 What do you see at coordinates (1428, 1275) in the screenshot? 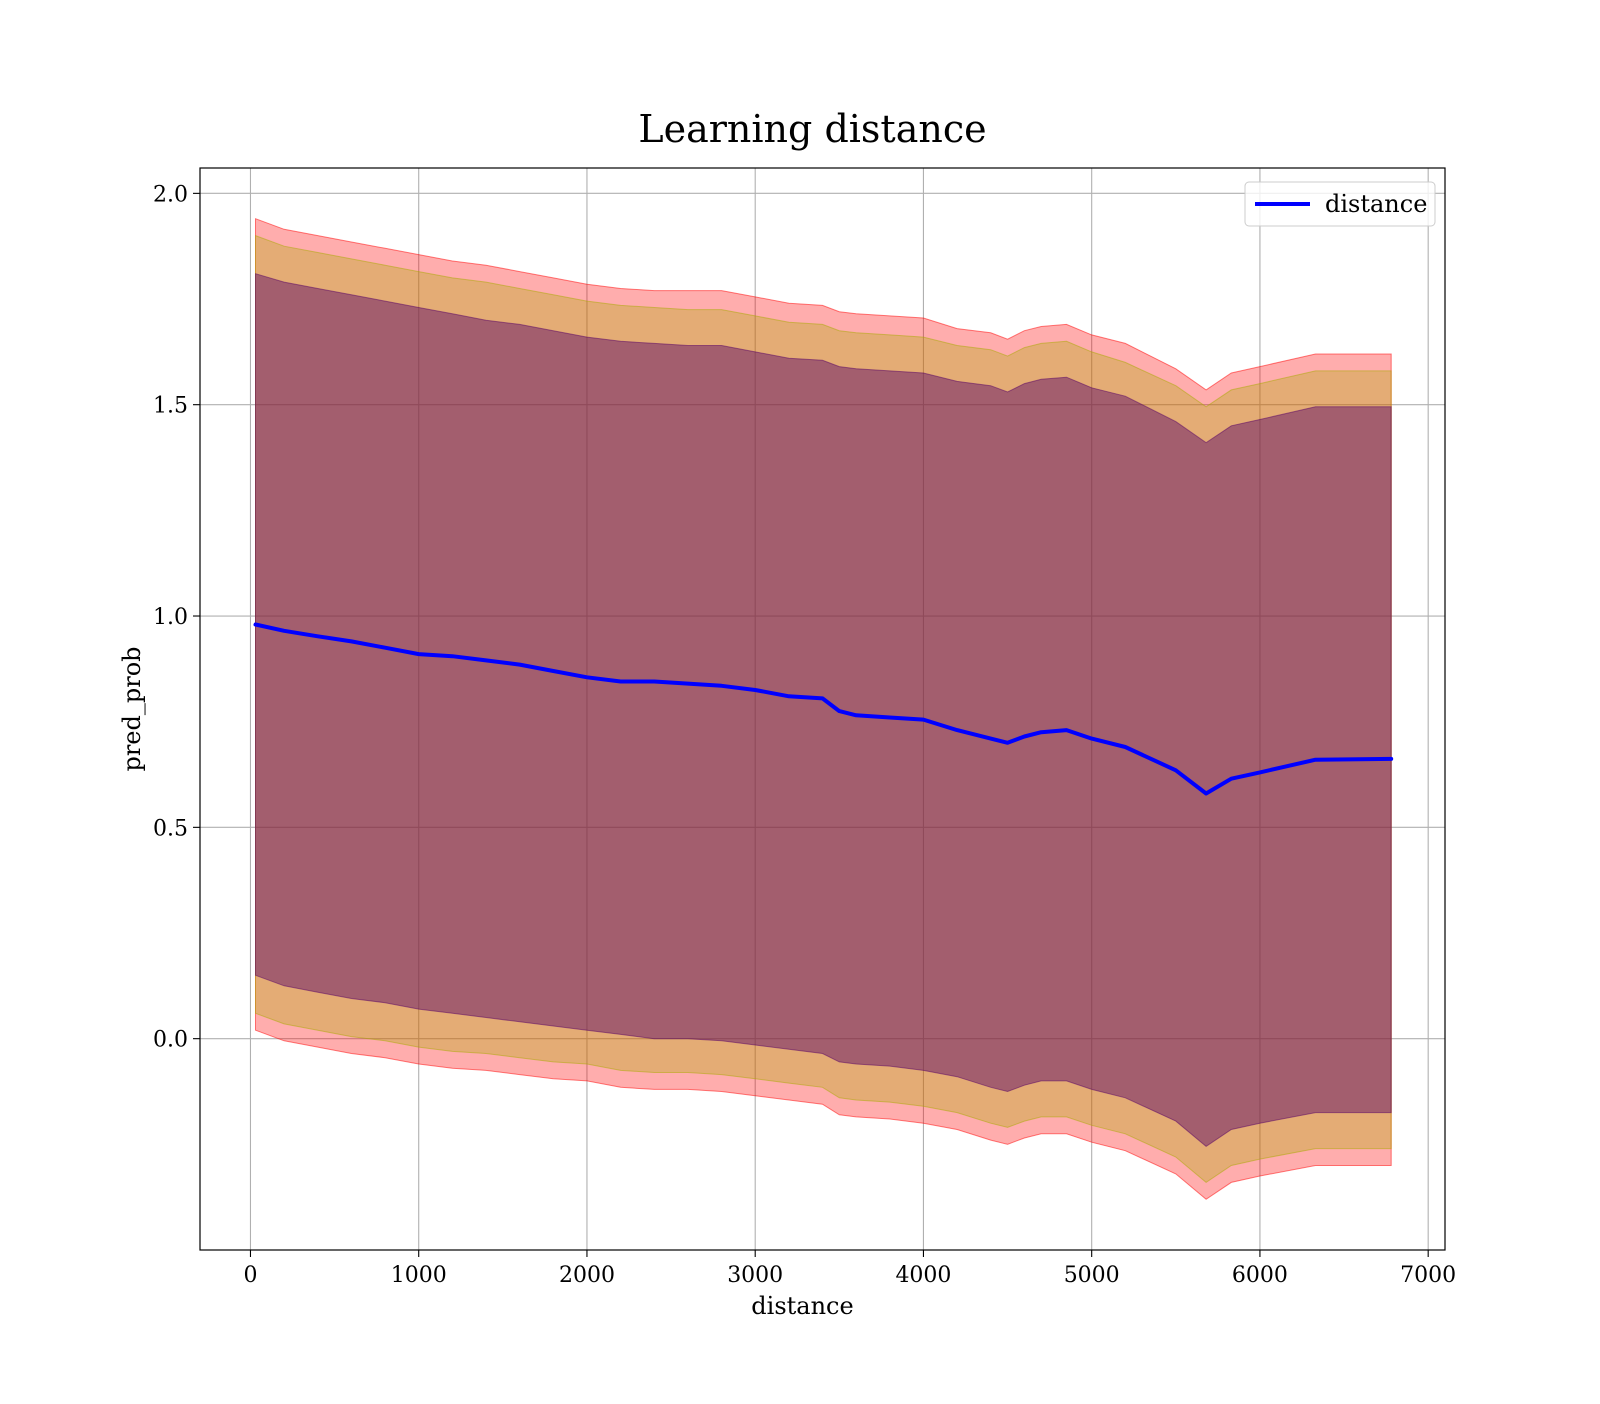
I see `x-tick-label: 7000` at bounding box center [1428, 1275].